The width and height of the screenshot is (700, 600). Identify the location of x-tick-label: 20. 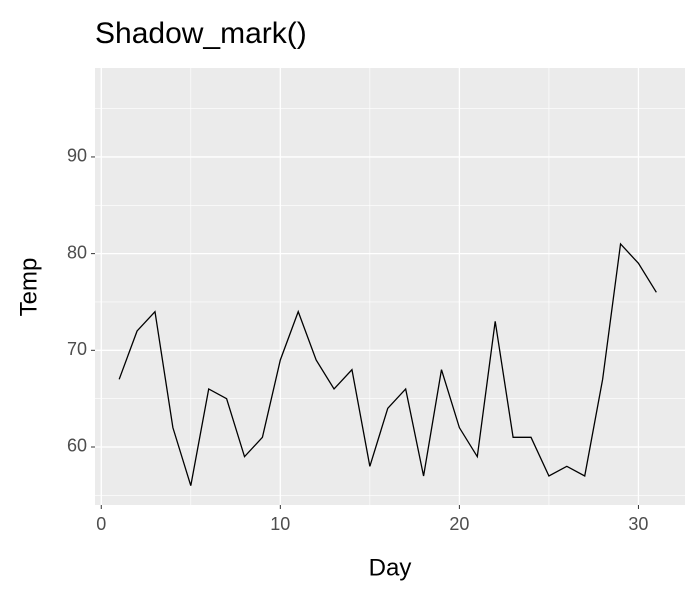
(459, 524).